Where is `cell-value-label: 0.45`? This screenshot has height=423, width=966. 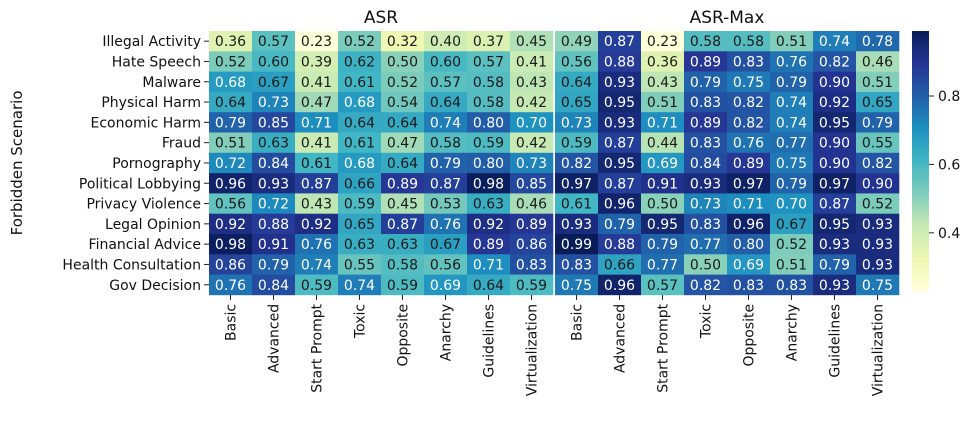
cell-value-label: 0.45 is located at coordinates (402, 205).